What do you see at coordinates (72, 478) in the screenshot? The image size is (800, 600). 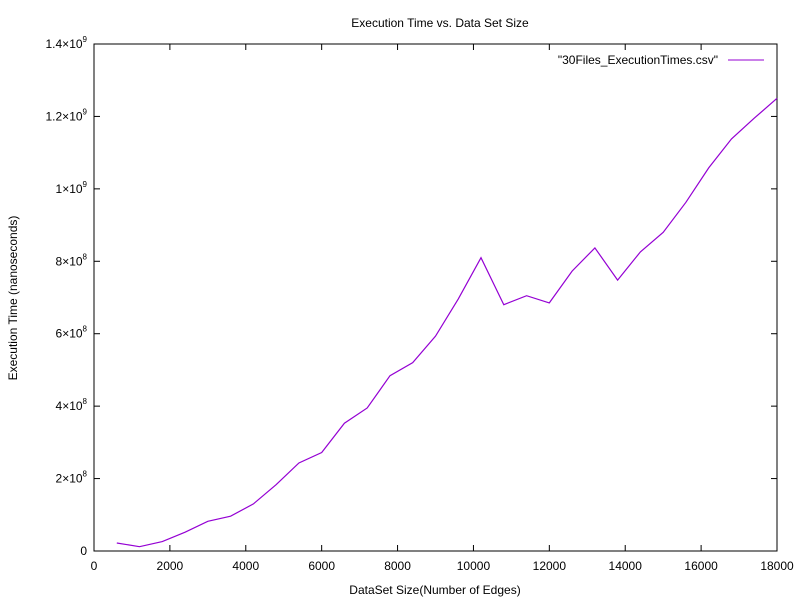 I see `y-tick-label: 2×10⁸` at bounding box center [72, 478].